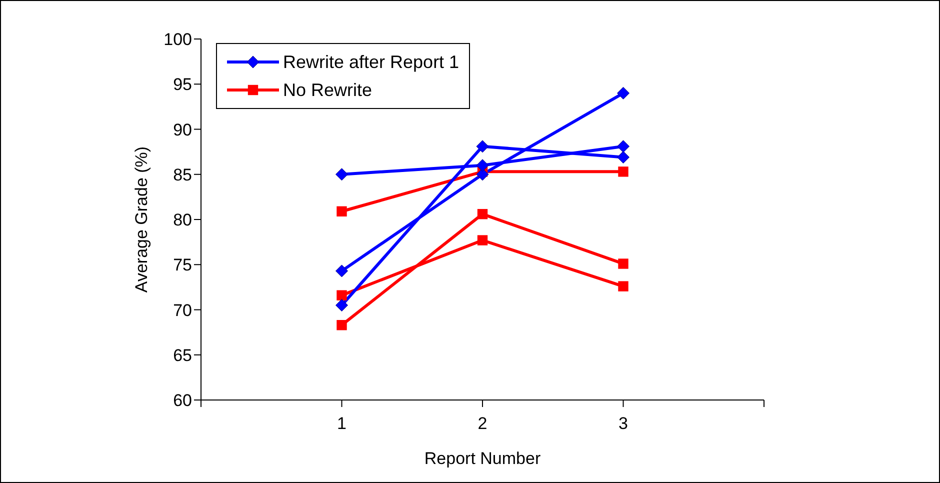  What do you see at coordinates (182, 400) in the screenshot?
I see `y-tick-label: 60` at bounding box center [182, 400].